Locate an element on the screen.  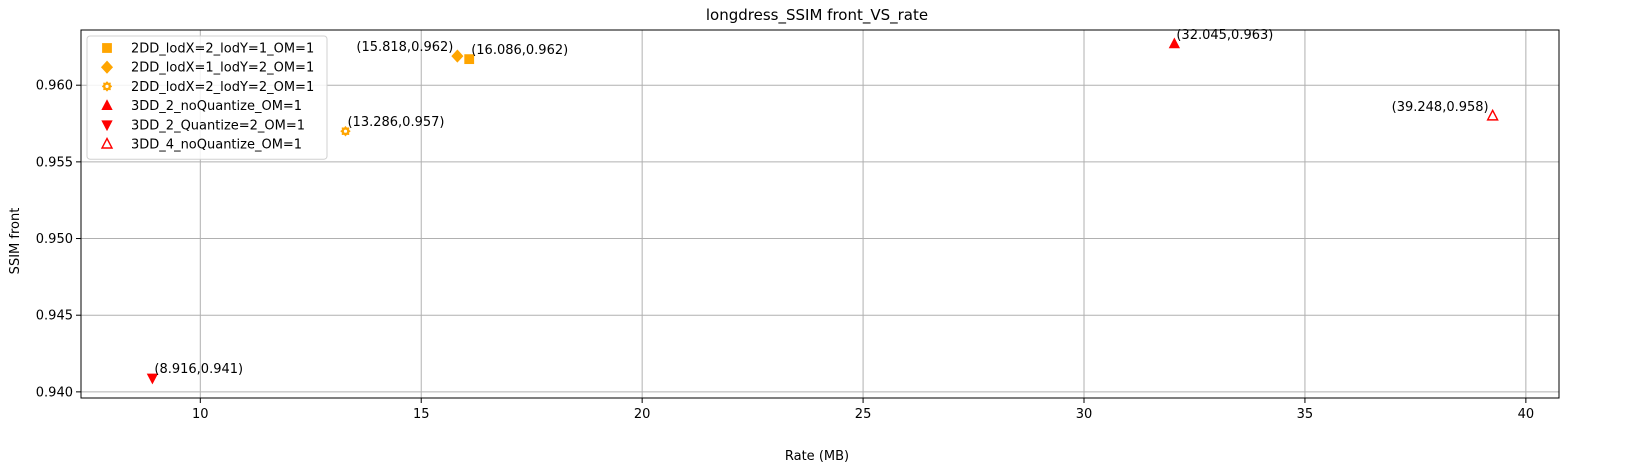
data-label: (8.916,0.941) is located at coordinates (198, 369).